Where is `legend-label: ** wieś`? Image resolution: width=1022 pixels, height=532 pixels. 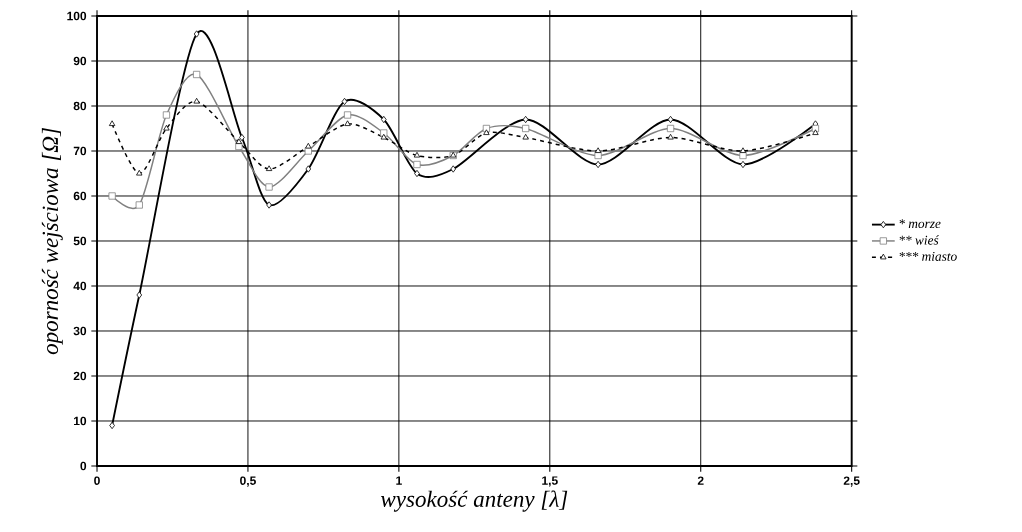 legend-label: ** wieś is located at coordinates (919, 240).